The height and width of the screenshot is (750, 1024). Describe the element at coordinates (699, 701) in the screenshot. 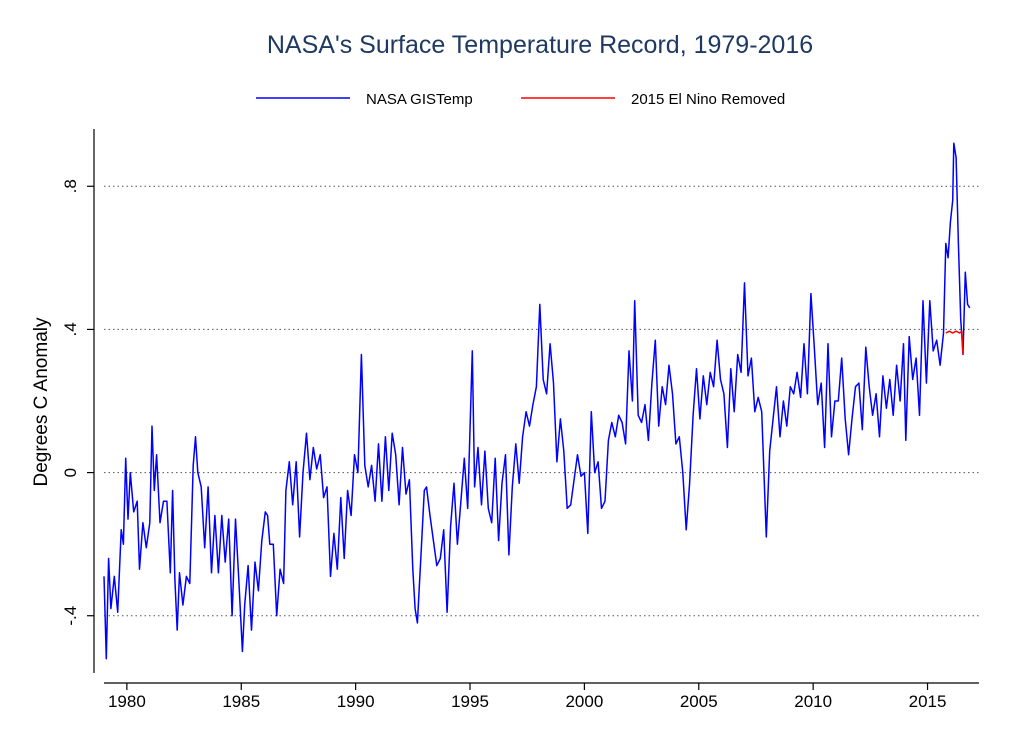

I see `x-tick-label: 2005` at that location.